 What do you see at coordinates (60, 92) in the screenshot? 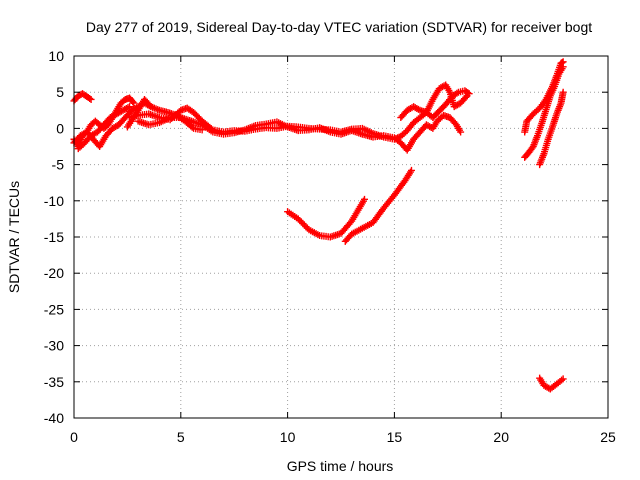
I see `y-tick-label: 5` at bounding box center [60, 92].